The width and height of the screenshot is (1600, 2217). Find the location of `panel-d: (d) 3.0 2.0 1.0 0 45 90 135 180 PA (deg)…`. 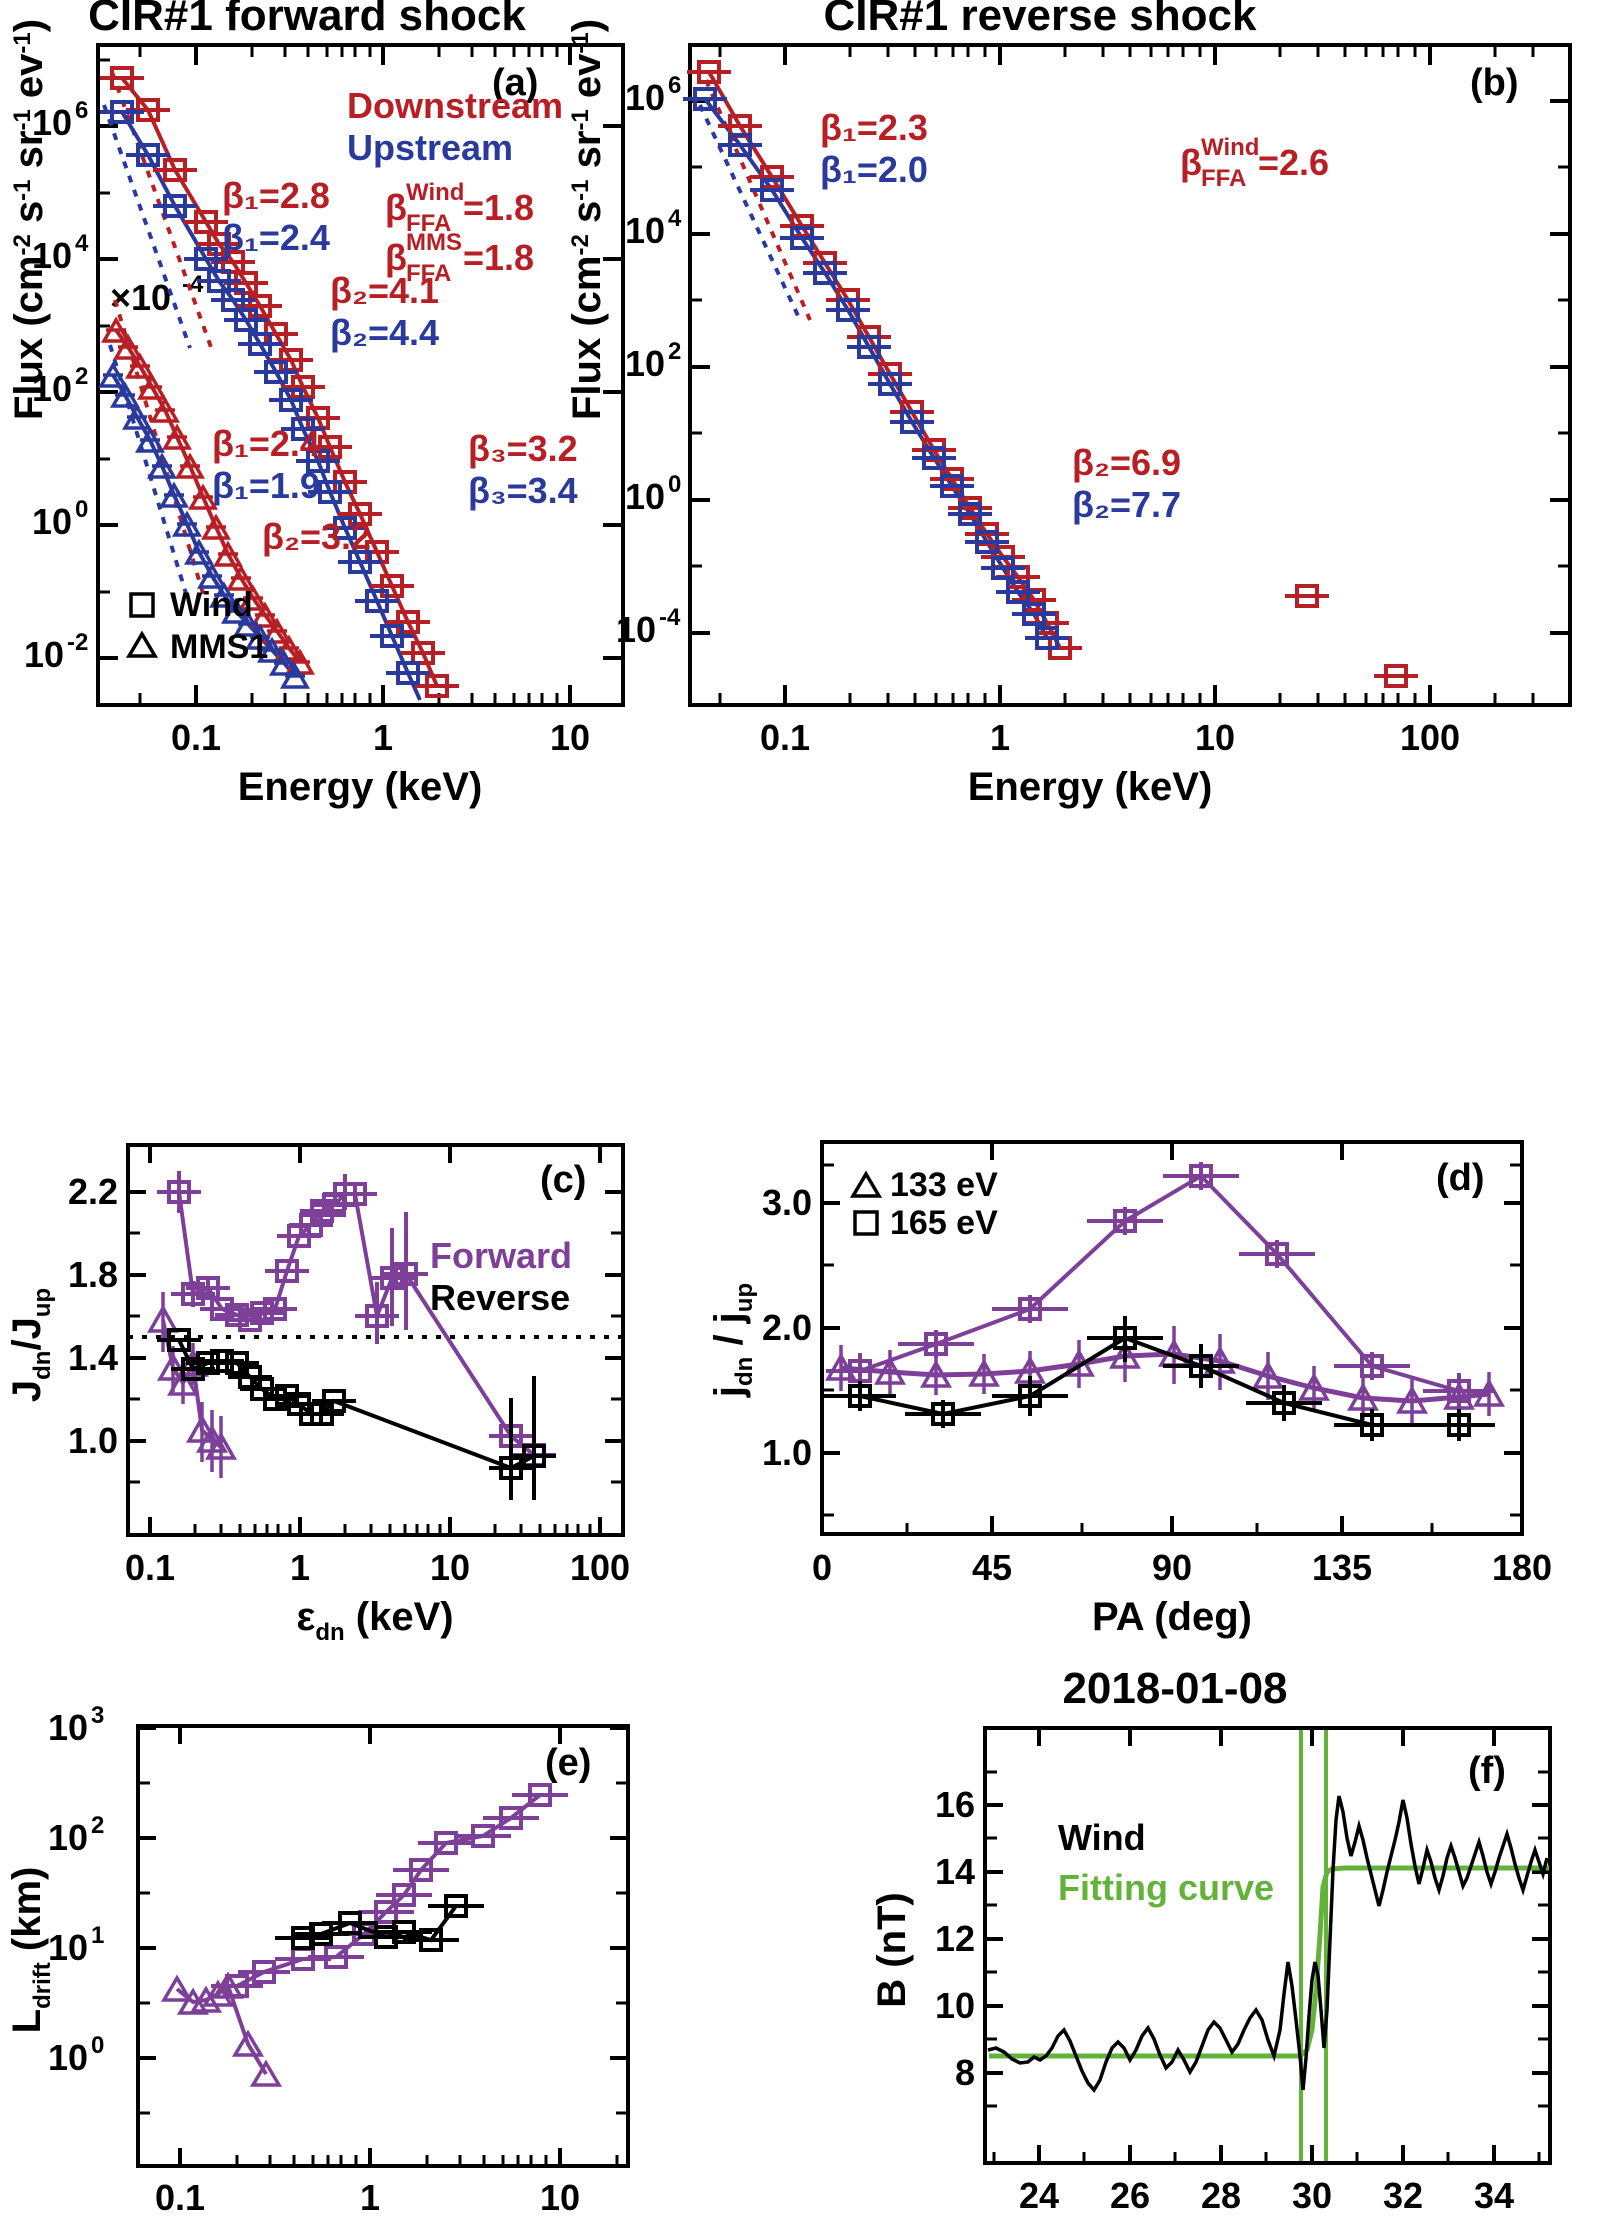

panel-d: (d) 3.0 2.0 1.0 0 45 90 135 180 PA (deg)… is located at coordinates (1129, 1389).